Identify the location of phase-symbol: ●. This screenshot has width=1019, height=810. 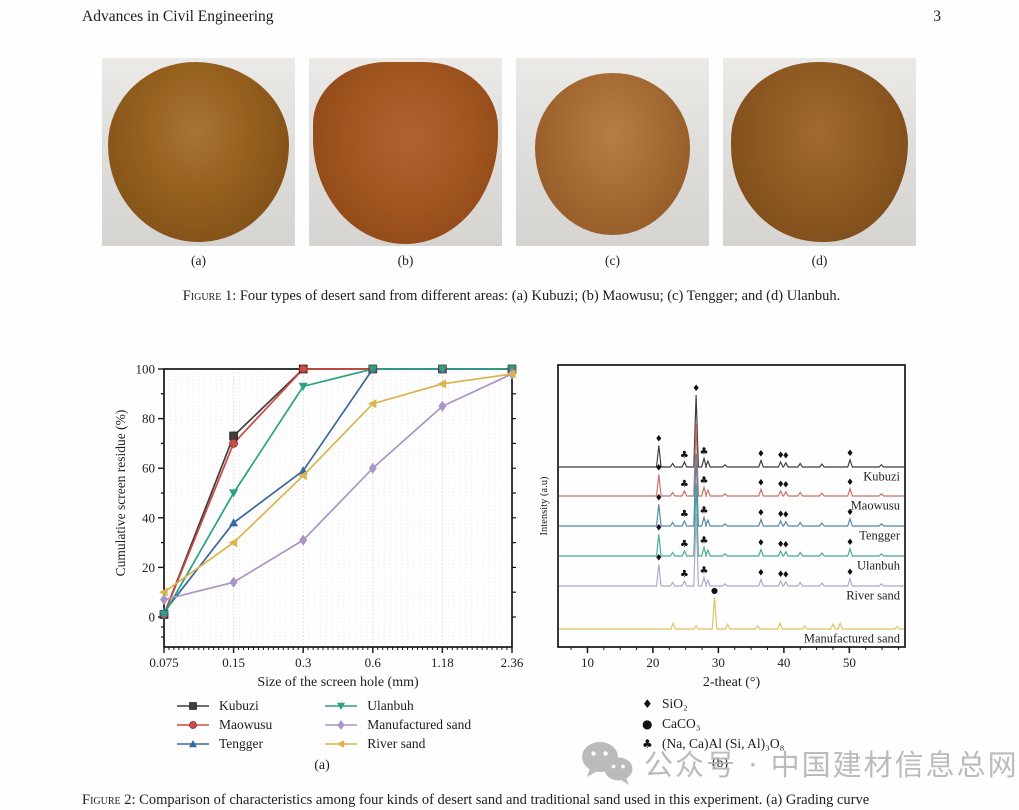
(647, 724).